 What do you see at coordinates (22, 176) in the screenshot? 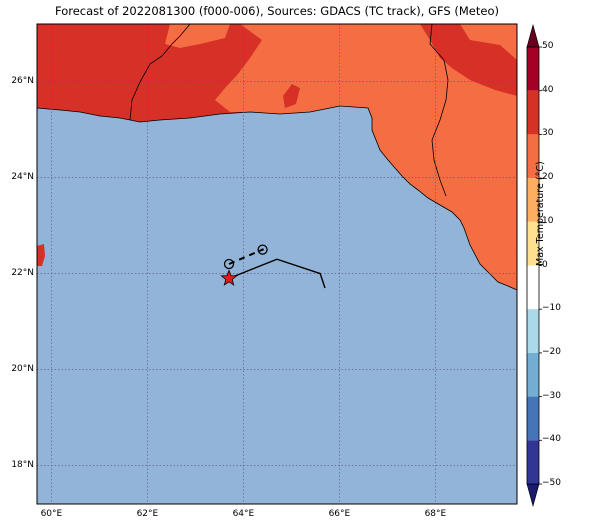
I see `latitude-label: 24°N` at bounding box center [22, 176].